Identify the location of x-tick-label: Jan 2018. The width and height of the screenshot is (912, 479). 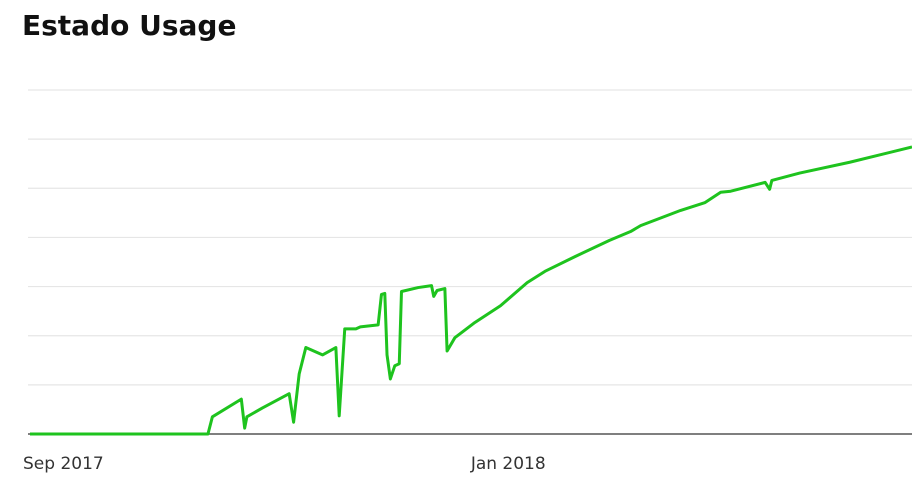
(508, 464).